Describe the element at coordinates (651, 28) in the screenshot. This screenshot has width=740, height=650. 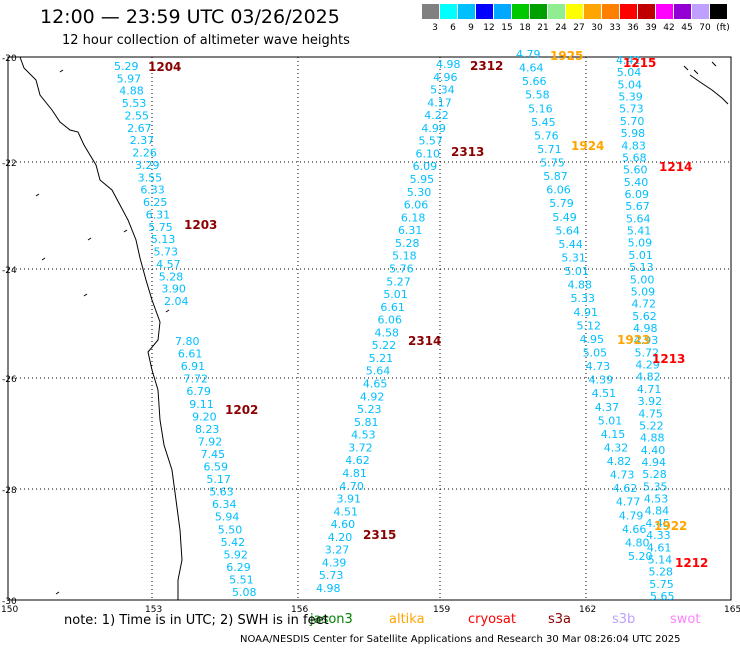
I see `scale-label: 39` at that location.